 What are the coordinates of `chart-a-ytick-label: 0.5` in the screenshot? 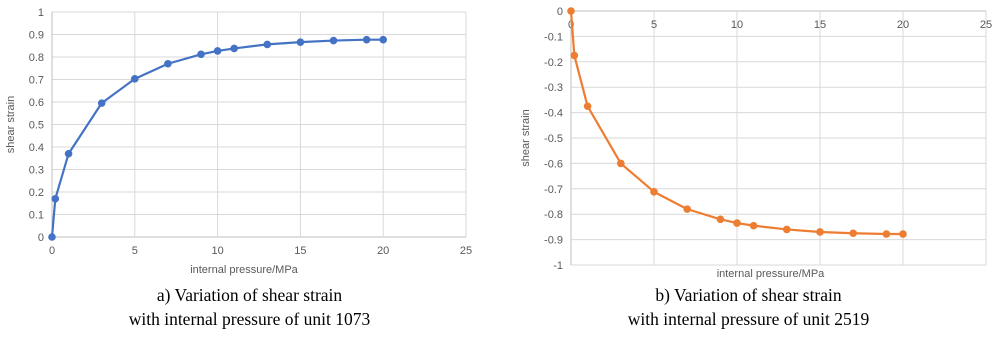 It's located at (36, 126).